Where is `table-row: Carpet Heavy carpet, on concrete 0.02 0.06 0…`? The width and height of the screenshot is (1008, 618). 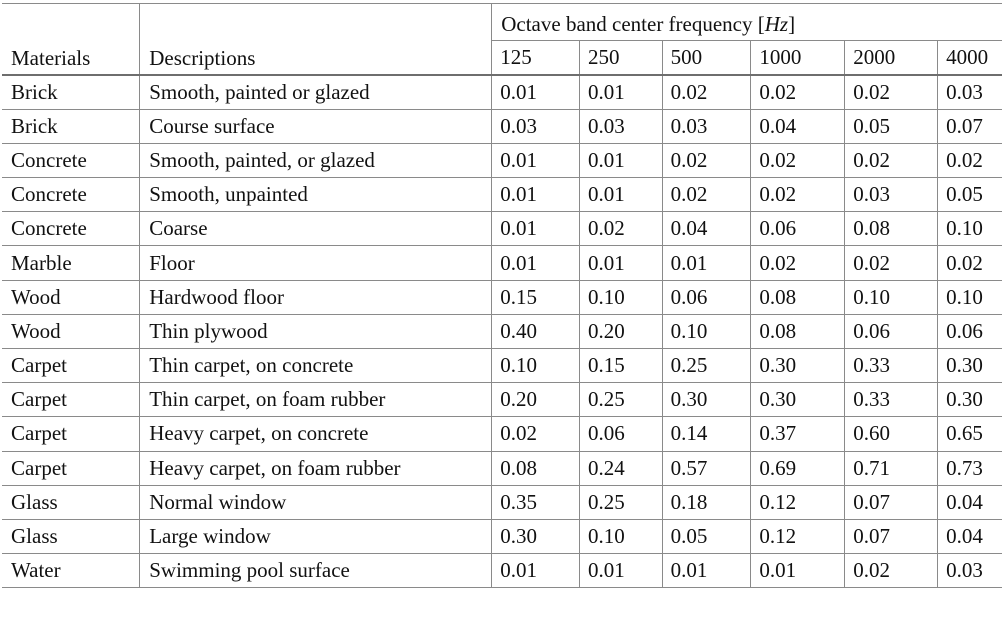
table-row: Carpet Heavy carpet, on concrete 0.02 0.06 0… is located at coordinates (502, 434).